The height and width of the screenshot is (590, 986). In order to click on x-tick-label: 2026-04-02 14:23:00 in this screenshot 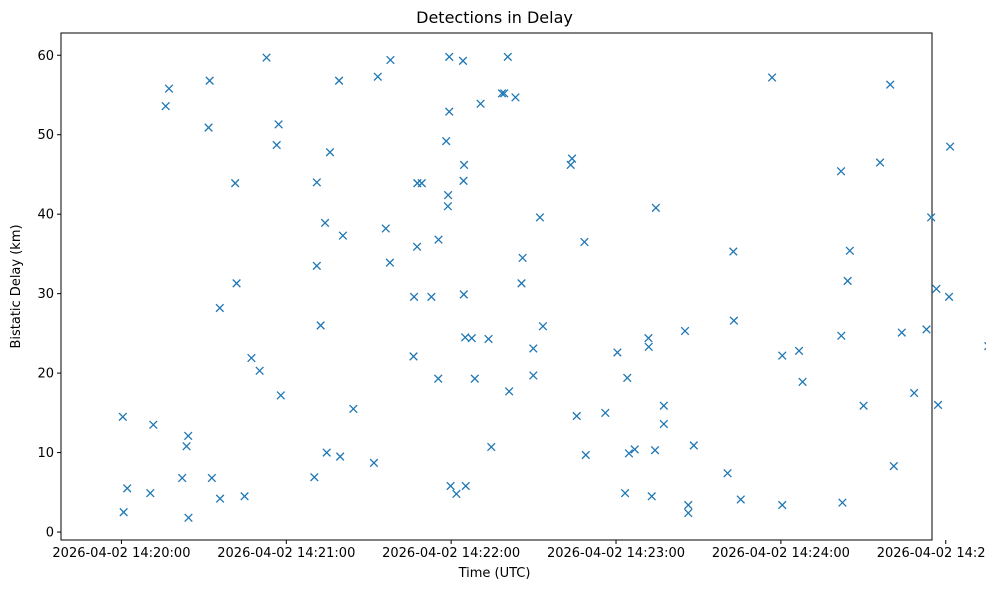, I will do `click(616, 553)`.